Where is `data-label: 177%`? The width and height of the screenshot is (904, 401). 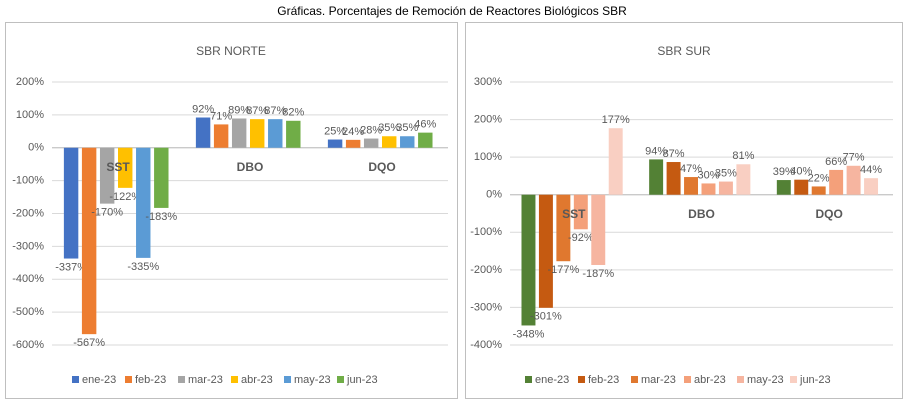
data-label: 177% is located at coordinates (616, 120).